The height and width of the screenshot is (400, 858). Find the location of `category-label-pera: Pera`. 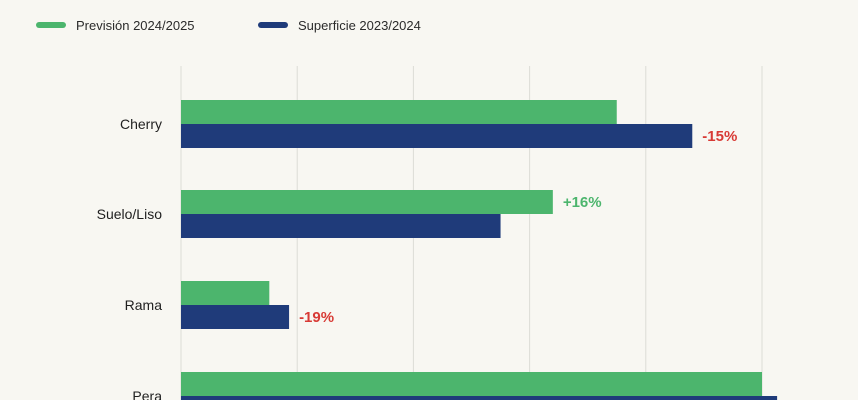

category-label-pera: Pera is located at coordinates (147, 394).